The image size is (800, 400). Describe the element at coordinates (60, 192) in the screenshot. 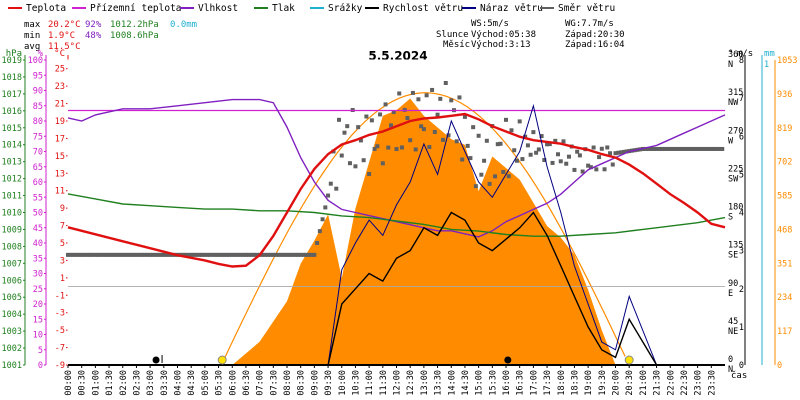

I see `axis-tick-label: 11` at that location.